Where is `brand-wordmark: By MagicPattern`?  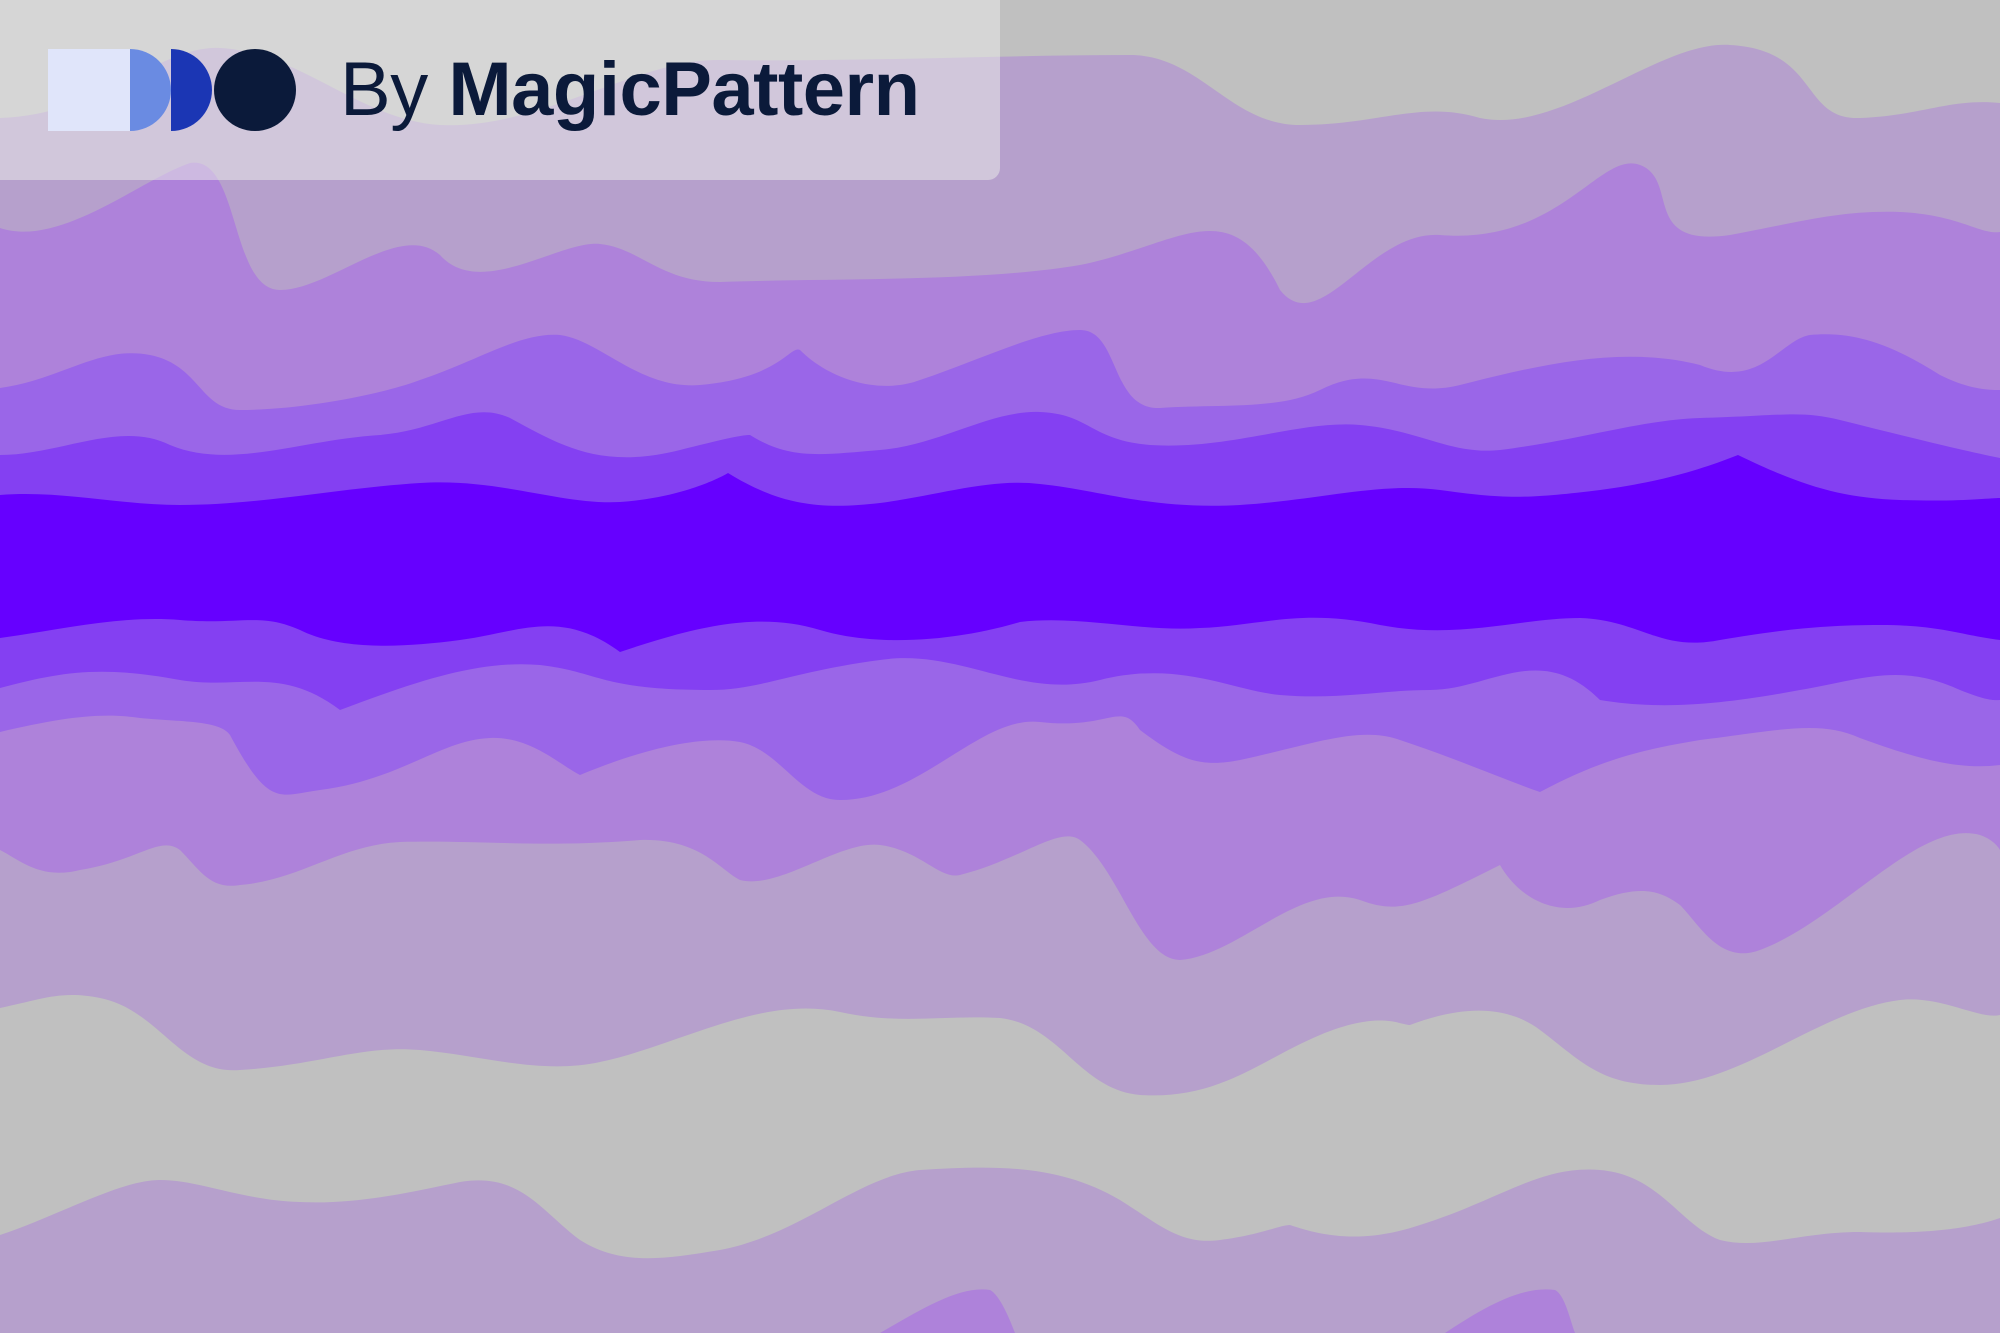
brand-wordmark: By MagicPattern is located at coordinates (630, 90).